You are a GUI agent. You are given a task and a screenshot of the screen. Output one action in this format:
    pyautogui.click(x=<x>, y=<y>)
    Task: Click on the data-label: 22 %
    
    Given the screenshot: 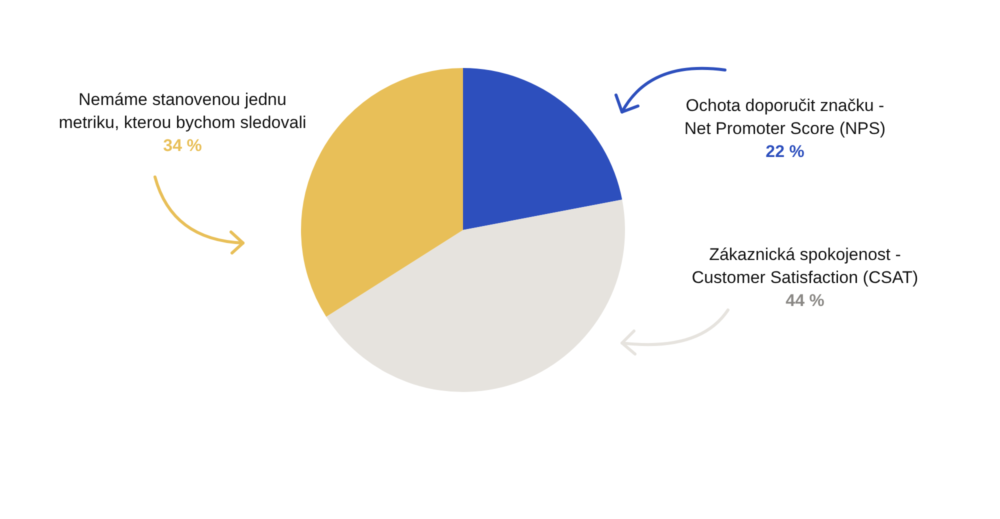 What is the action you would take?
    pyautogui.click(x=785, y=152)
    